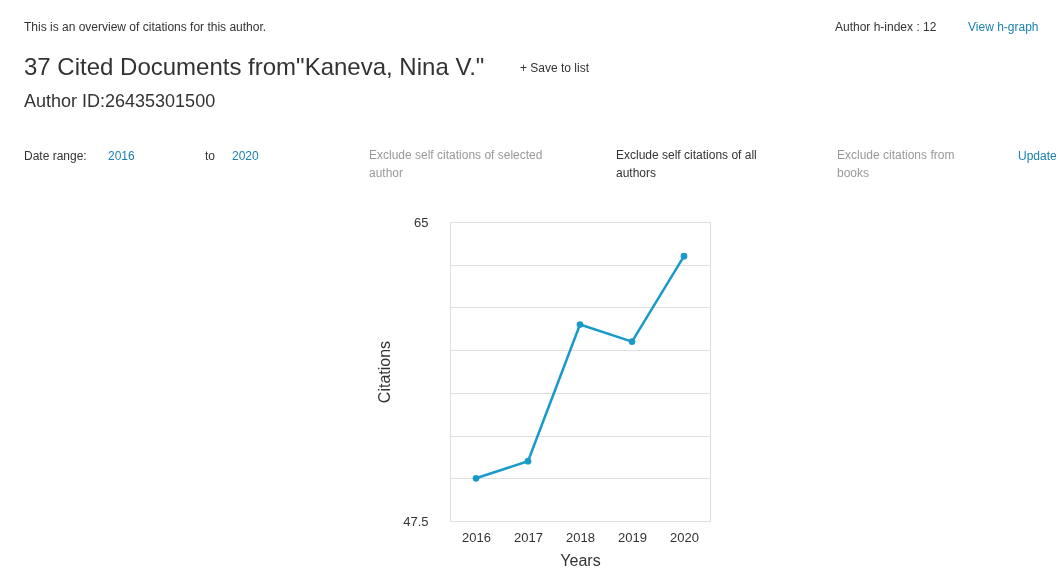 Image resolution: width=1062 pixels, height=574 pixels. I want to click on text: Author h-index : 12, so click(886, 27).